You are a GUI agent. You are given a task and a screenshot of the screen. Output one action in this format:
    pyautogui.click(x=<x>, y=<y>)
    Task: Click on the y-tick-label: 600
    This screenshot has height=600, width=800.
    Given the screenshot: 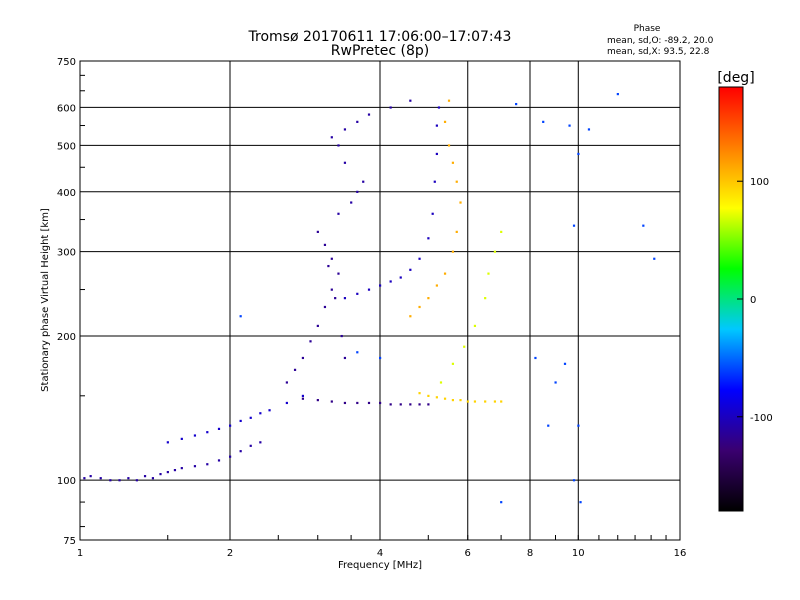 What is the action you would take?
    pyautogui.click(x=66, y=108)
    